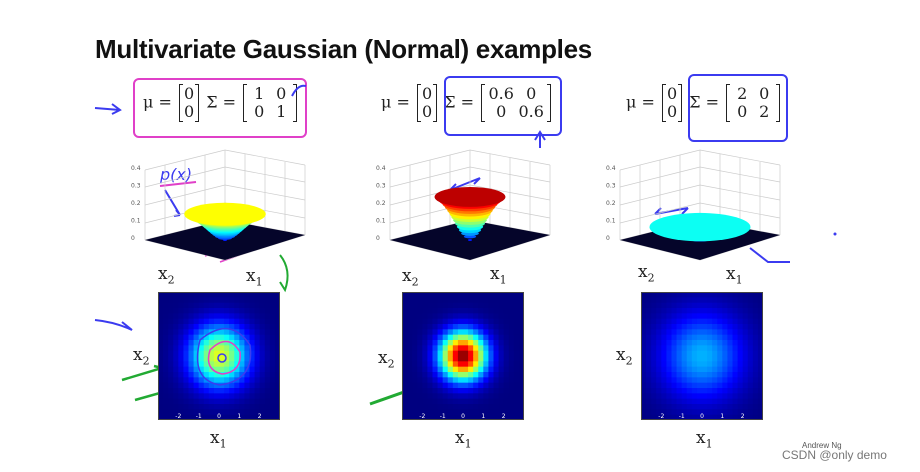 The image size is (920, 472). What do you see at coordinates (834, 455) in the screenshot?
I see `watermark: CSDN @only demo` at bounding box center [834, 455].